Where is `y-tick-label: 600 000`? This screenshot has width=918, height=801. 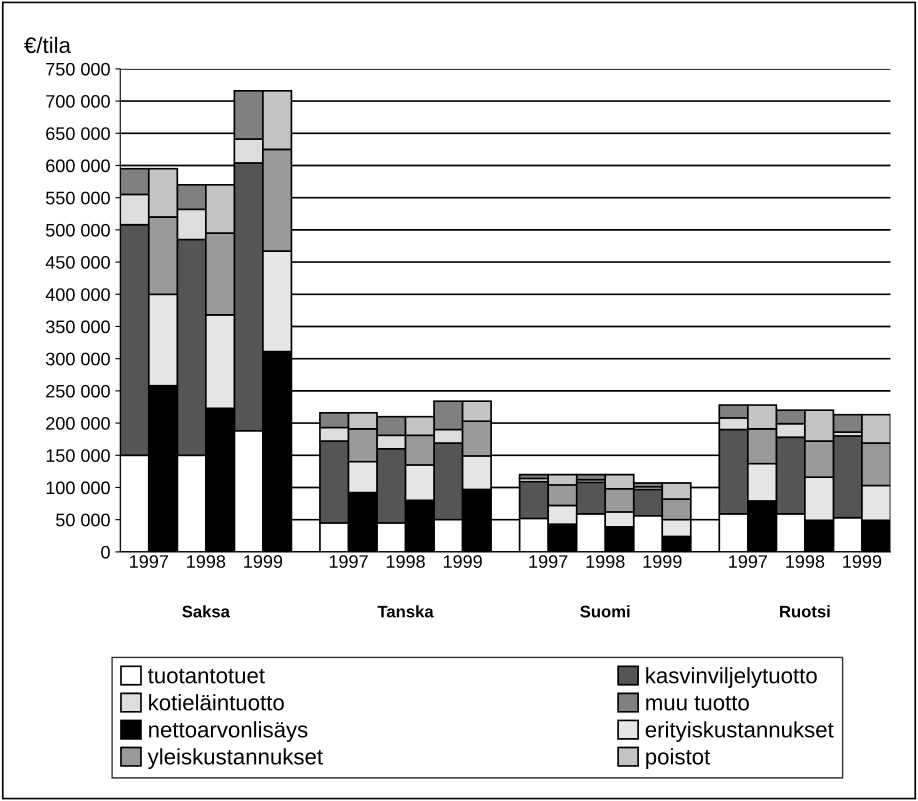
y-tick-label: 600 000 is located at coordinates (78, 165).